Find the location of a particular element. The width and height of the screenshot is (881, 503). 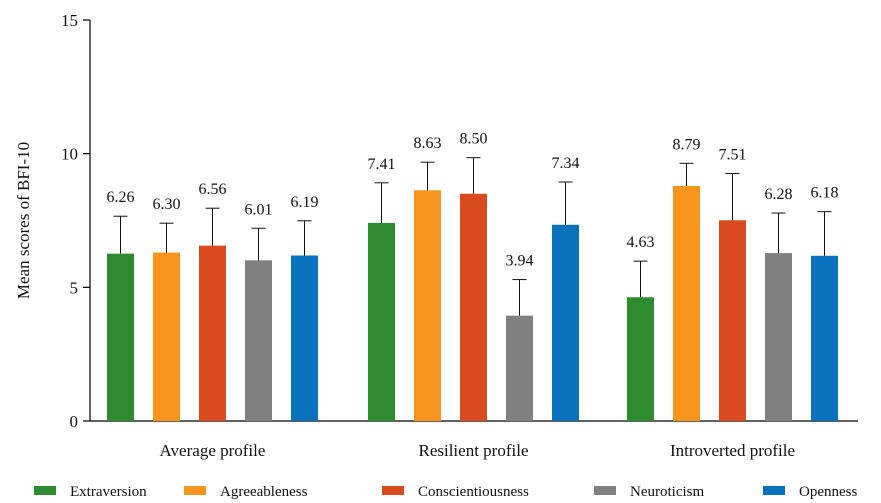

data-label: 6.30 is located at coordinates (167, 204).